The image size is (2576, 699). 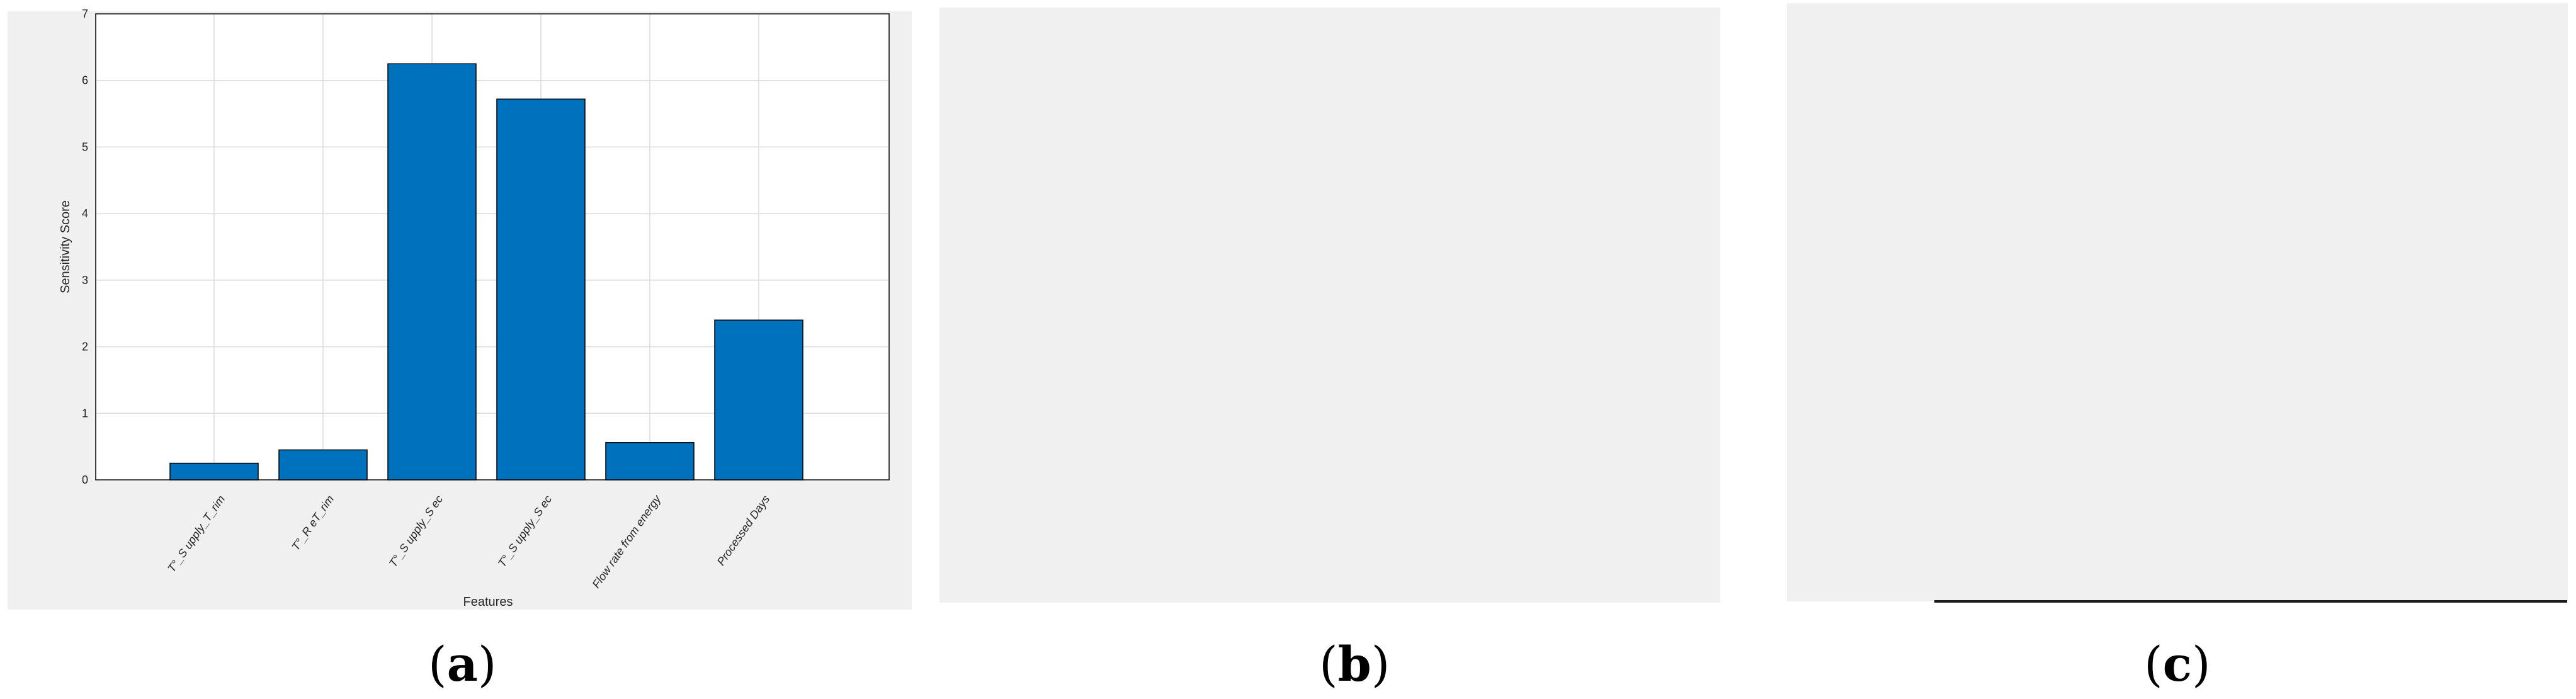 What do you see at coordinates (85, 14) in the screenshot?
I see `panel-a-ytick-label: 7` at bounding box center [85, 14].